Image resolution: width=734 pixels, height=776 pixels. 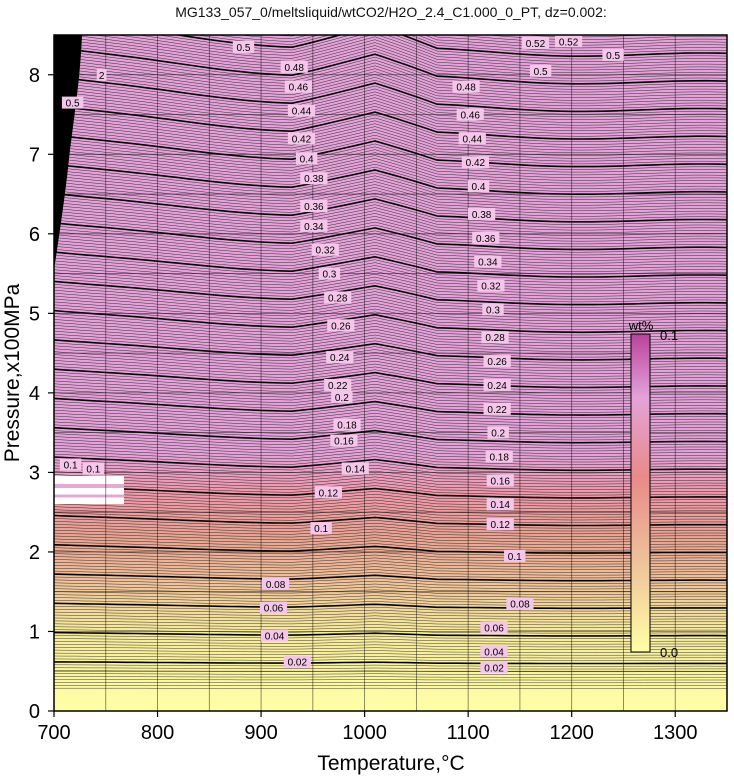 What do you see at coordinates (520, 605) in the screenshot?
I see `contour-label-text: 0.08` at bounding box center [520, 605].